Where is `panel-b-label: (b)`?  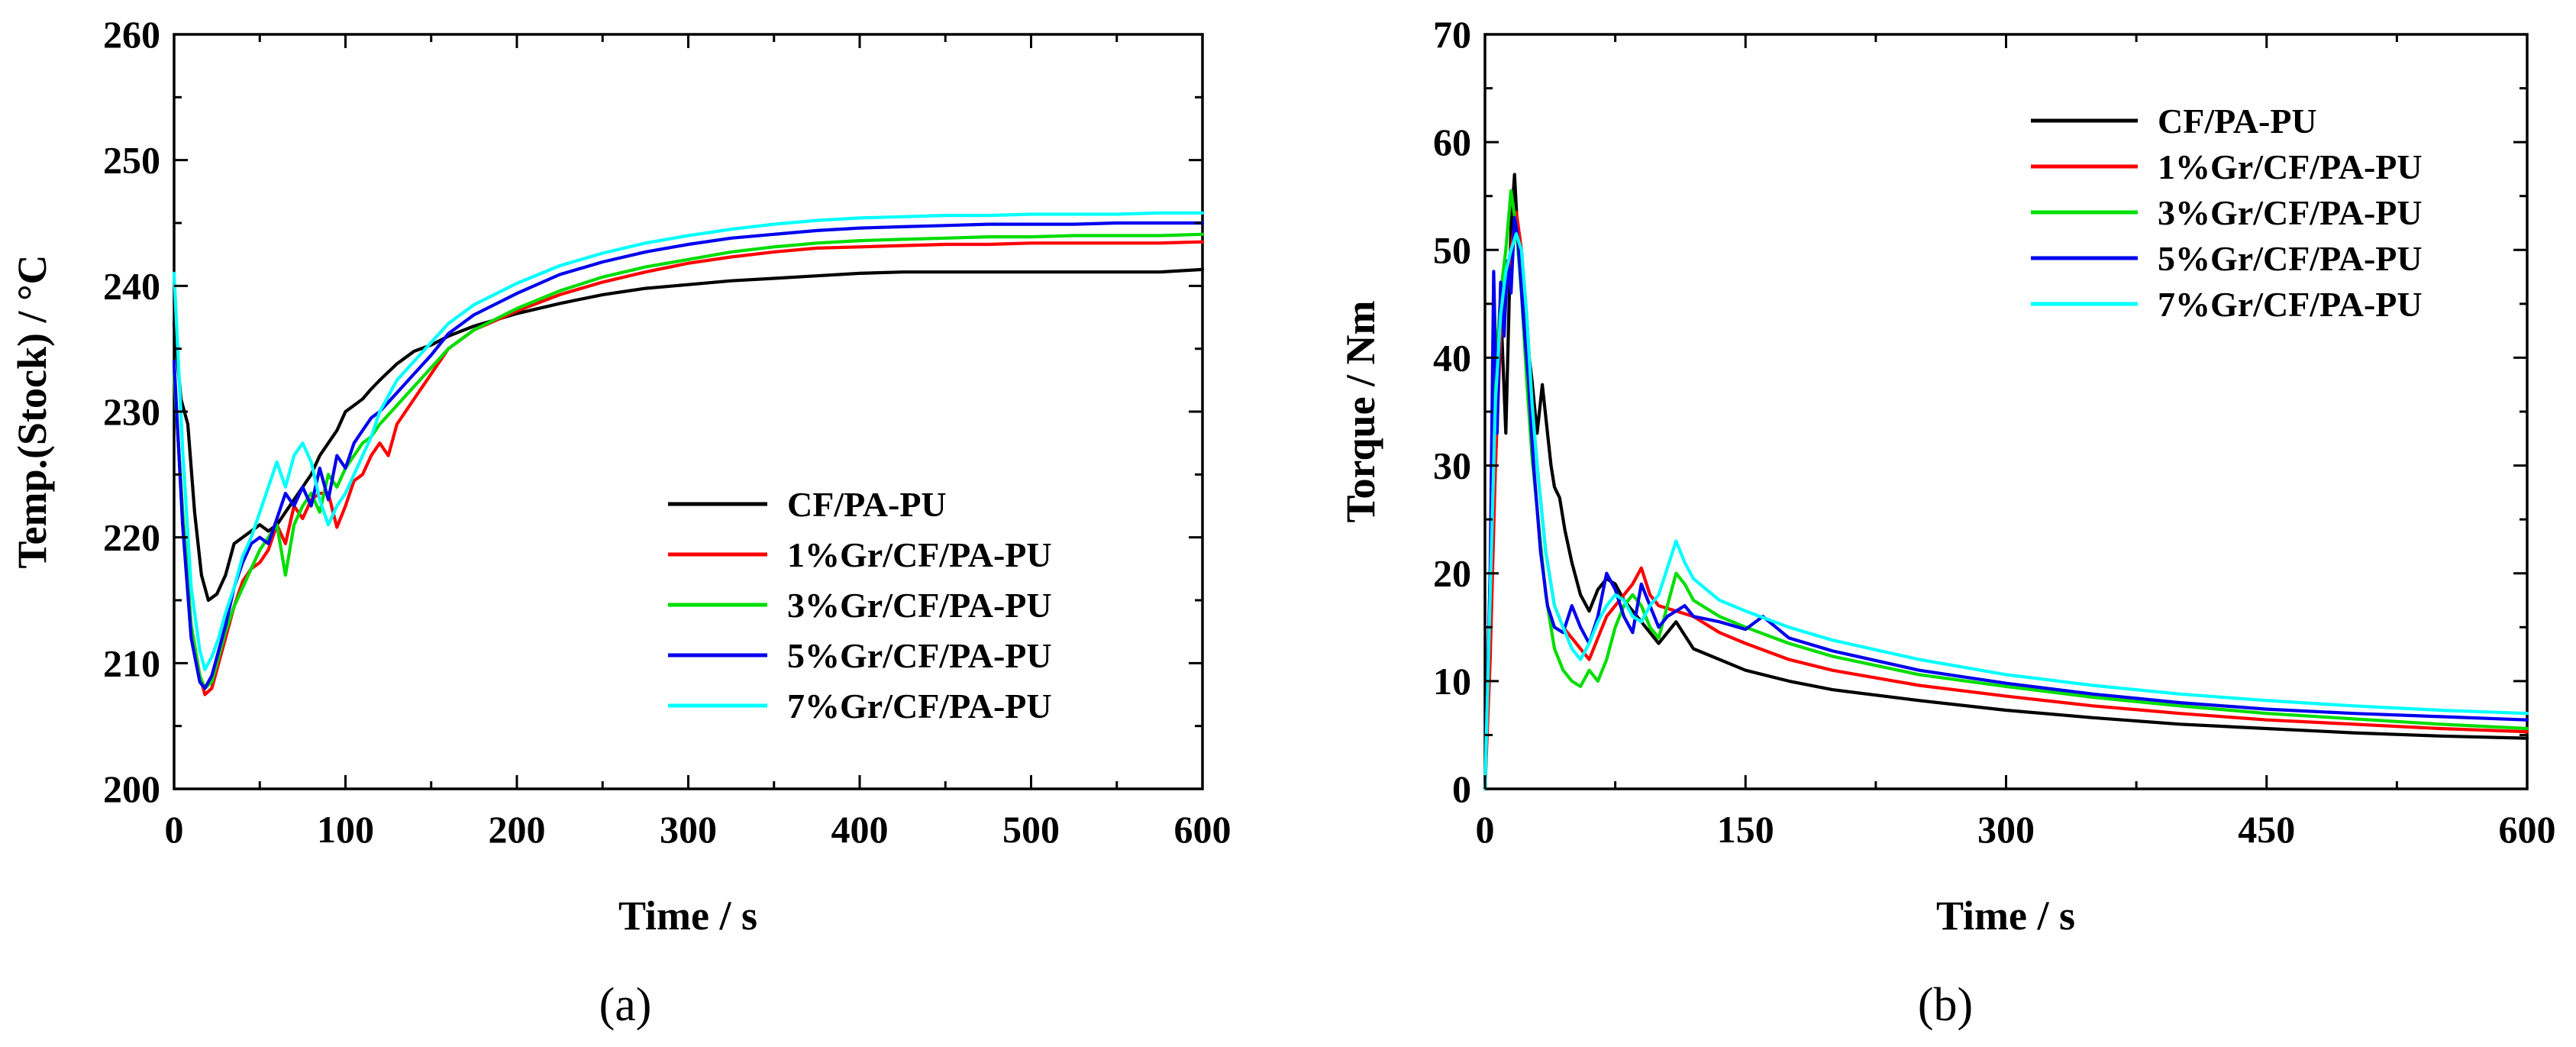 panel-b-label: (b) is located at coordinates (1945, 1005).